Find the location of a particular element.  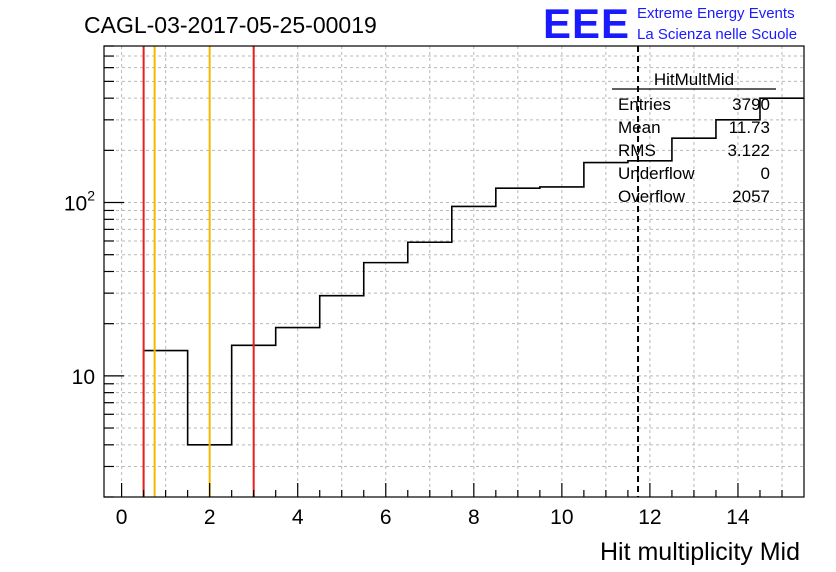

x-tick-label: 0 is located at coordinates (122, 517).